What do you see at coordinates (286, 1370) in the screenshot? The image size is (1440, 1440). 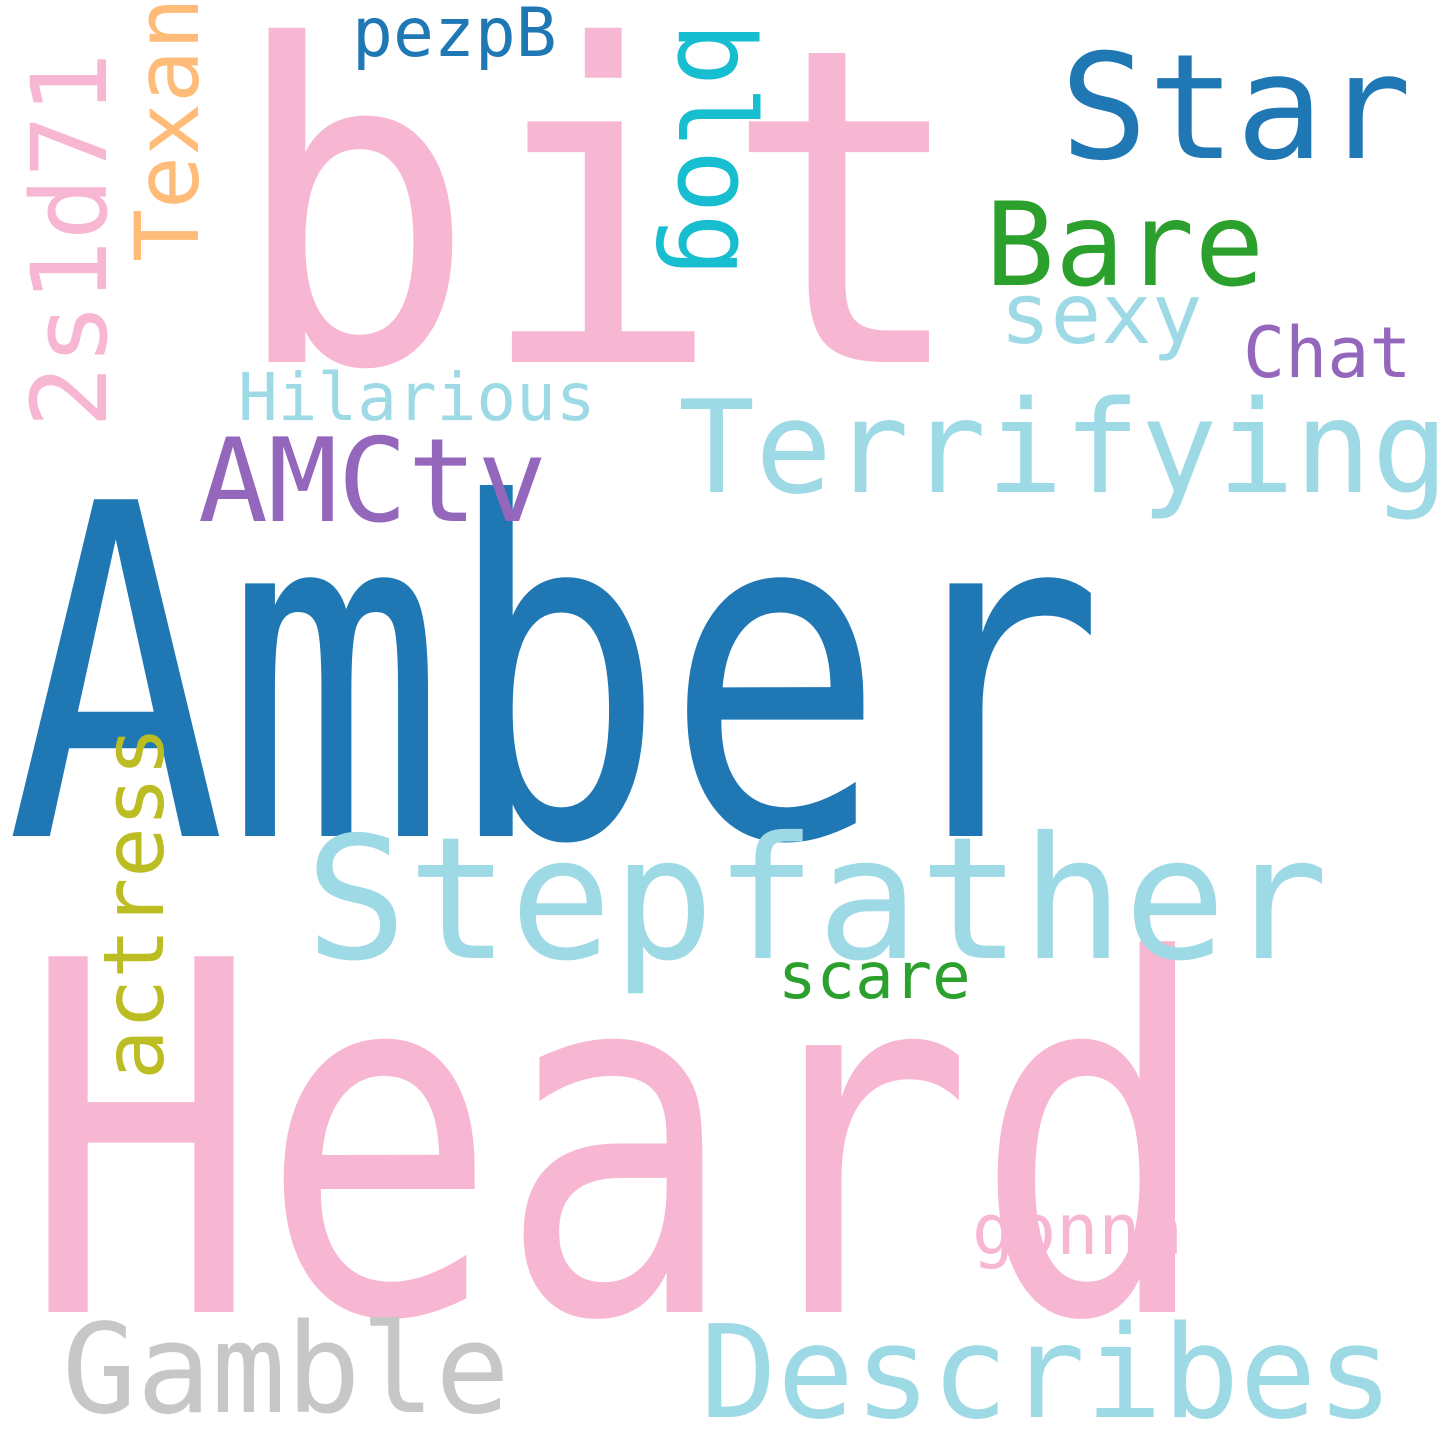 I see `word-gamble: Gamble` at bounding box center [286, 1370].